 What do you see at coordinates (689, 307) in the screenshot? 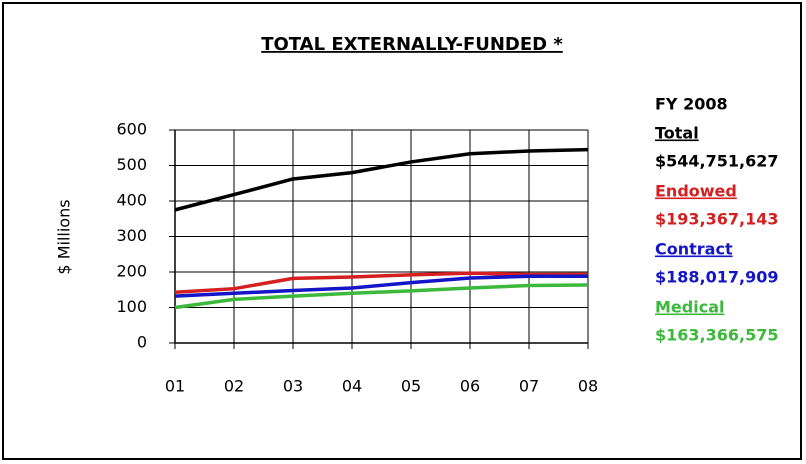
I see `legend-label: Medical` at bounding box center [689, 307].